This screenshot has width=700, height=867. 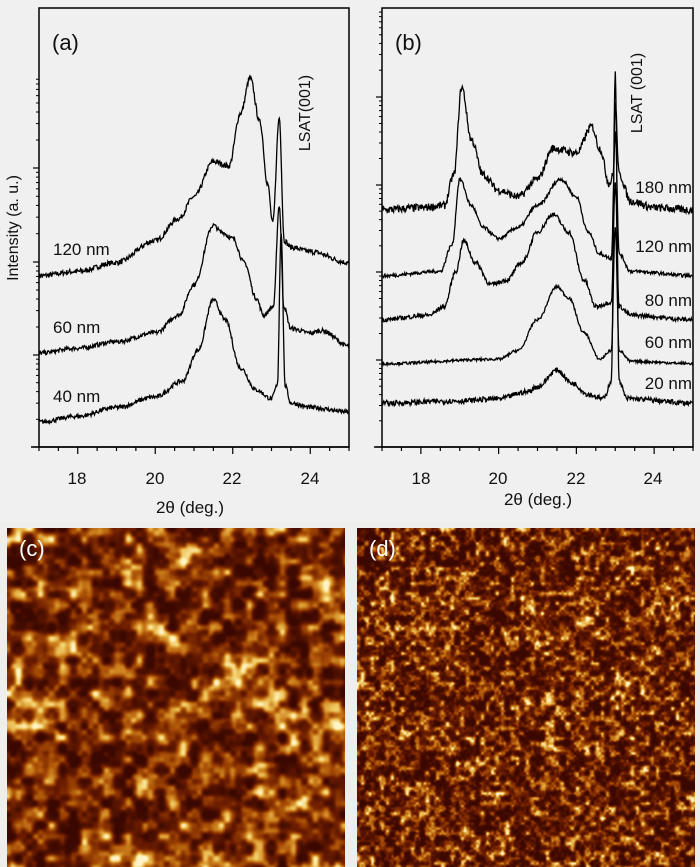 What do you see at coordinates (663, 187) in the screenshot?
I see `series-label-180nm: 180 nm` at bounding box center [663, 187].